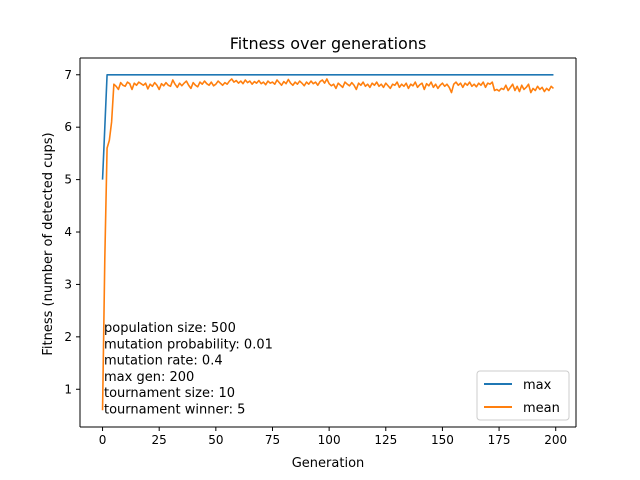  What do you see at coordinates (149, 377) in the screenshot?
I see `annotation-line: max gen: 200` at bounding box center [149, 377].